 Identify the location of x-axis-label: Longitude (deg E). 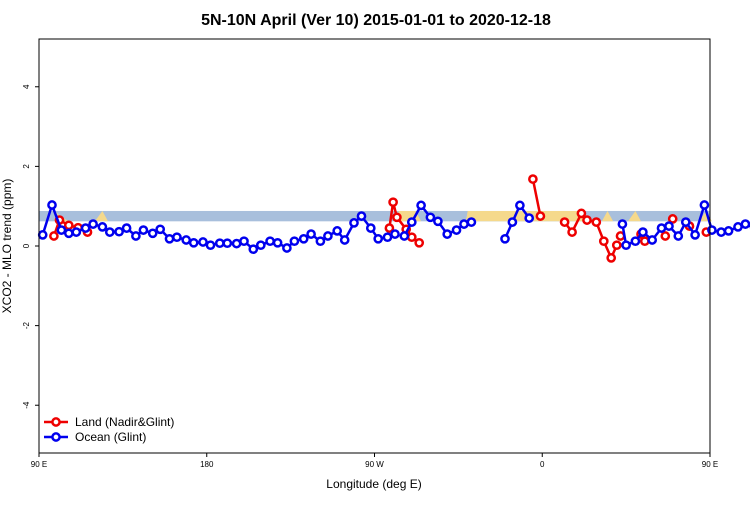
(373, 484).